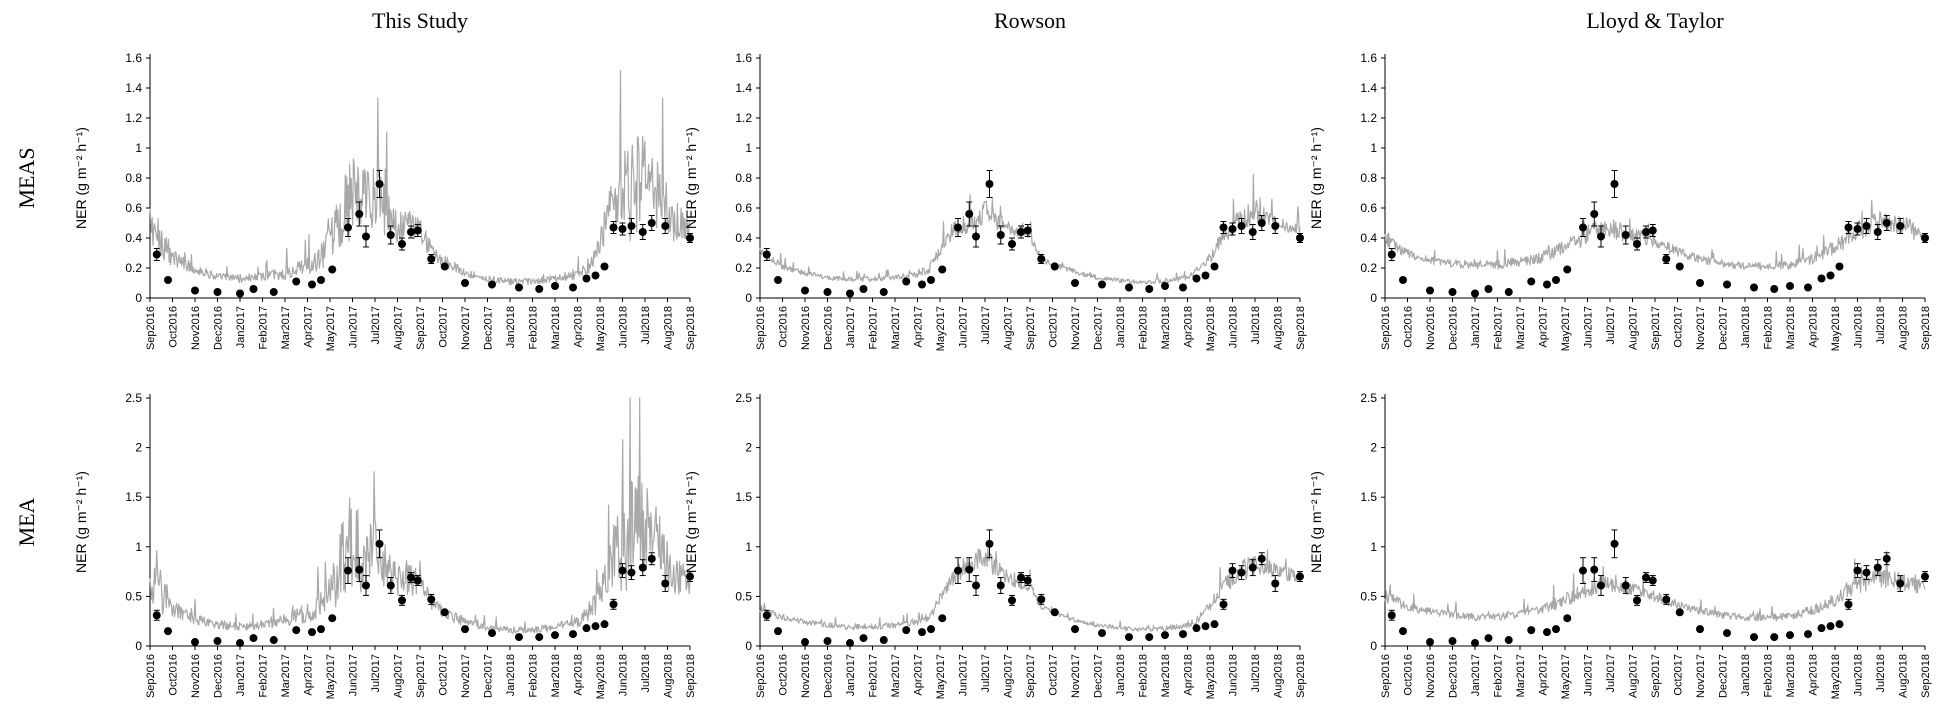 Image resolution: width=1948 pixels, height=717 pixels. Describe the element at coordinates (1189, 327) in the screenshot. I see `x-tick-label: Apr2018` at that location.